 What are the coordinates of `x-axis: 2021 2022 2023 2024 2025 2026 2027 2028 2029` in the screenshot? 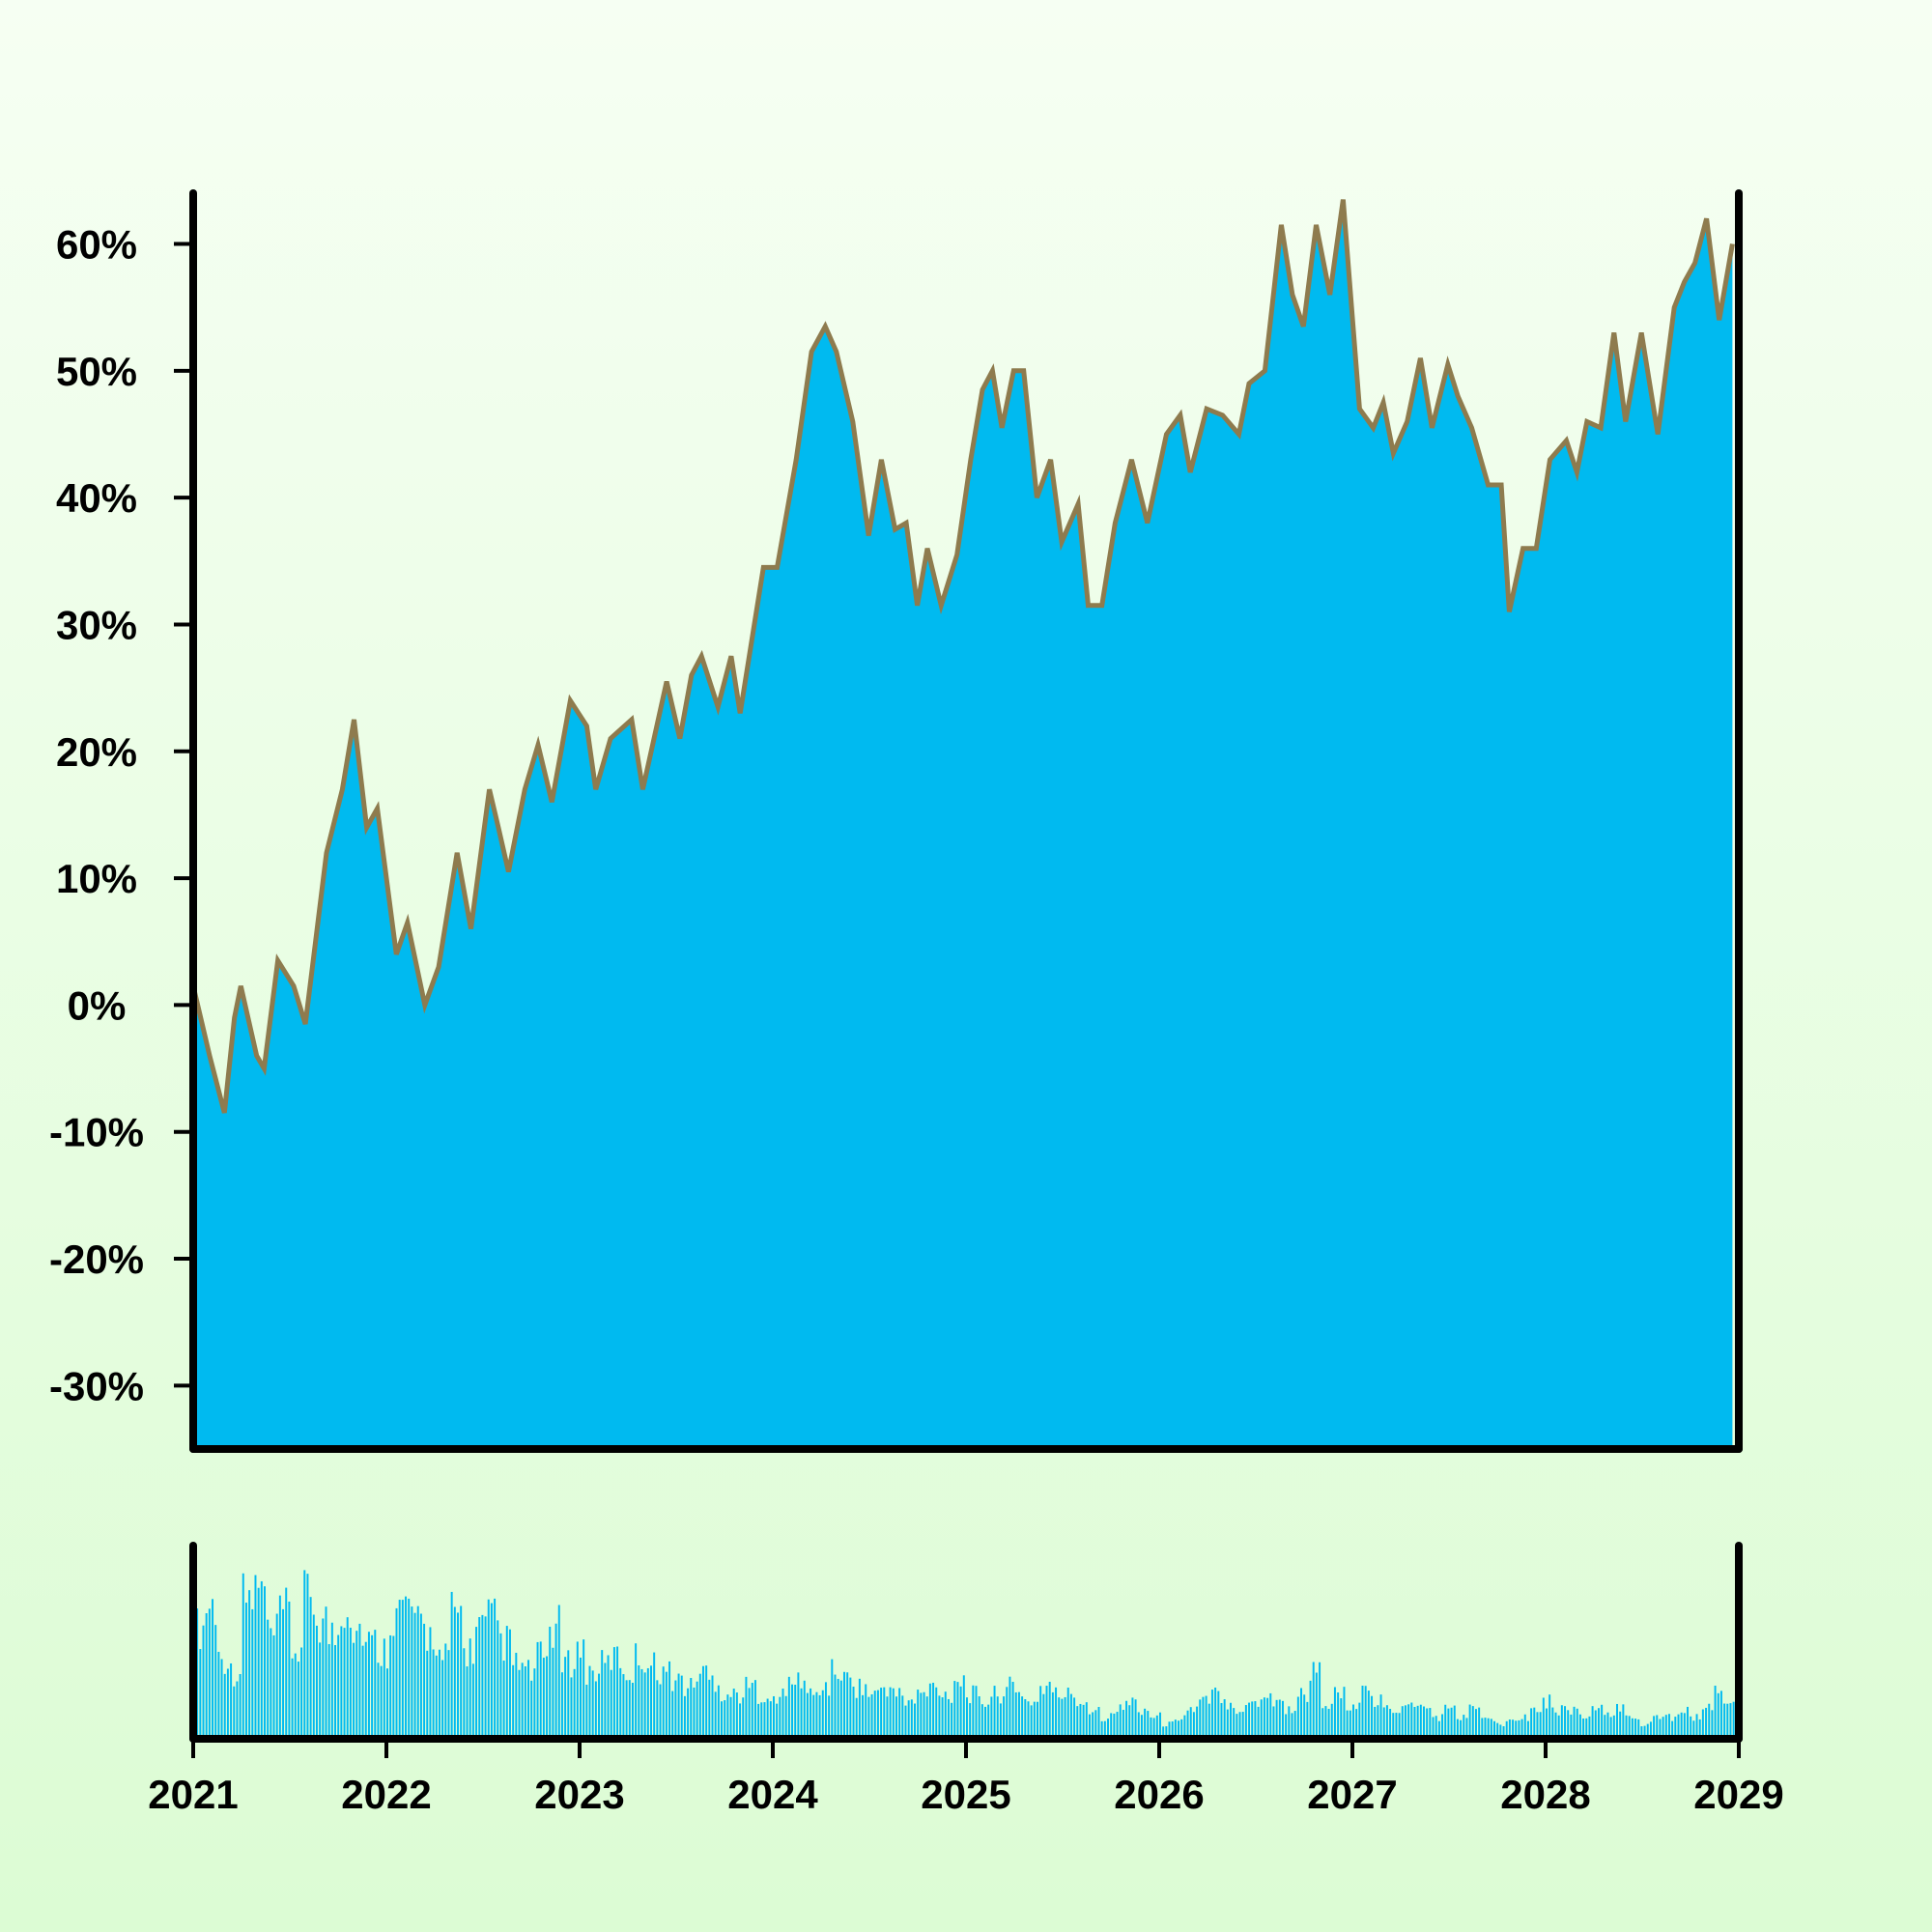 It's located at (966, 1778).